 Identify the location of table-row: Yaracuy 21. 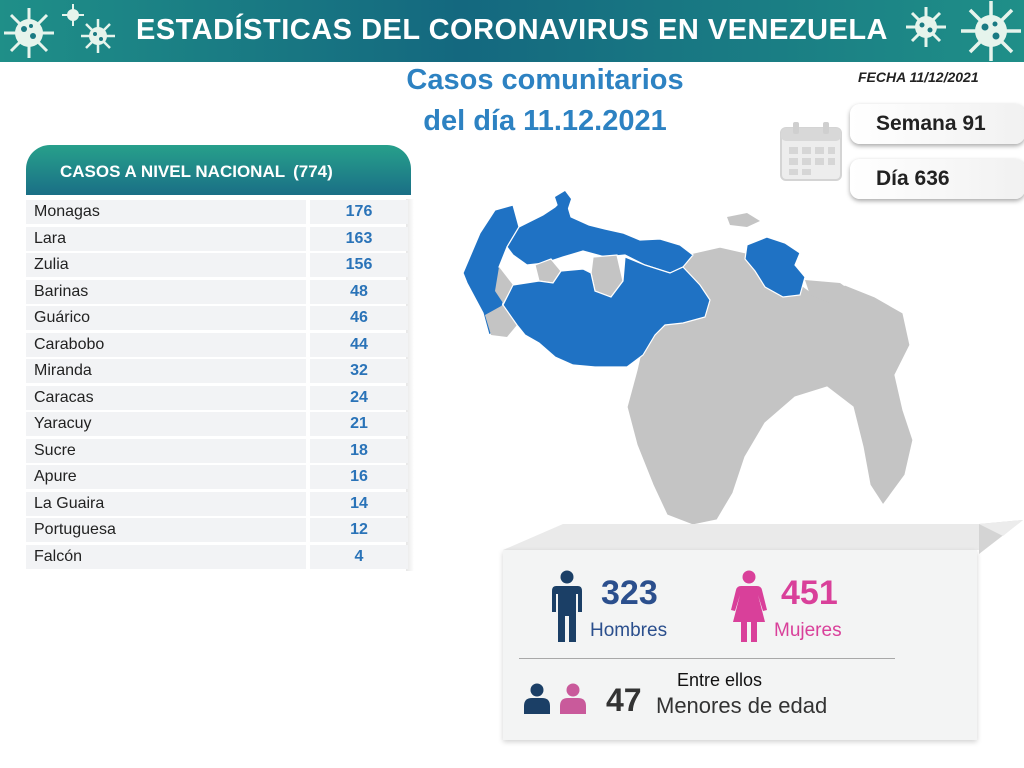
(218, 424).